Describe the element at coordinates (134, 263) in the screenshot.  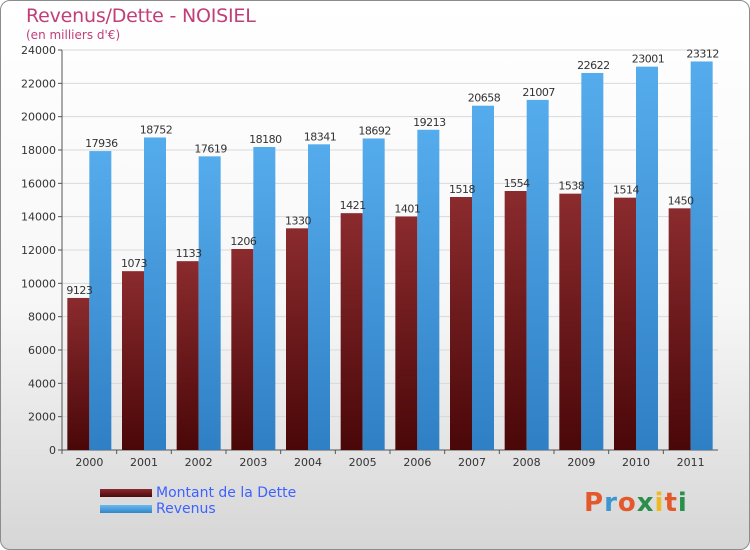
I see `debt-value-label: 1073` at that location.